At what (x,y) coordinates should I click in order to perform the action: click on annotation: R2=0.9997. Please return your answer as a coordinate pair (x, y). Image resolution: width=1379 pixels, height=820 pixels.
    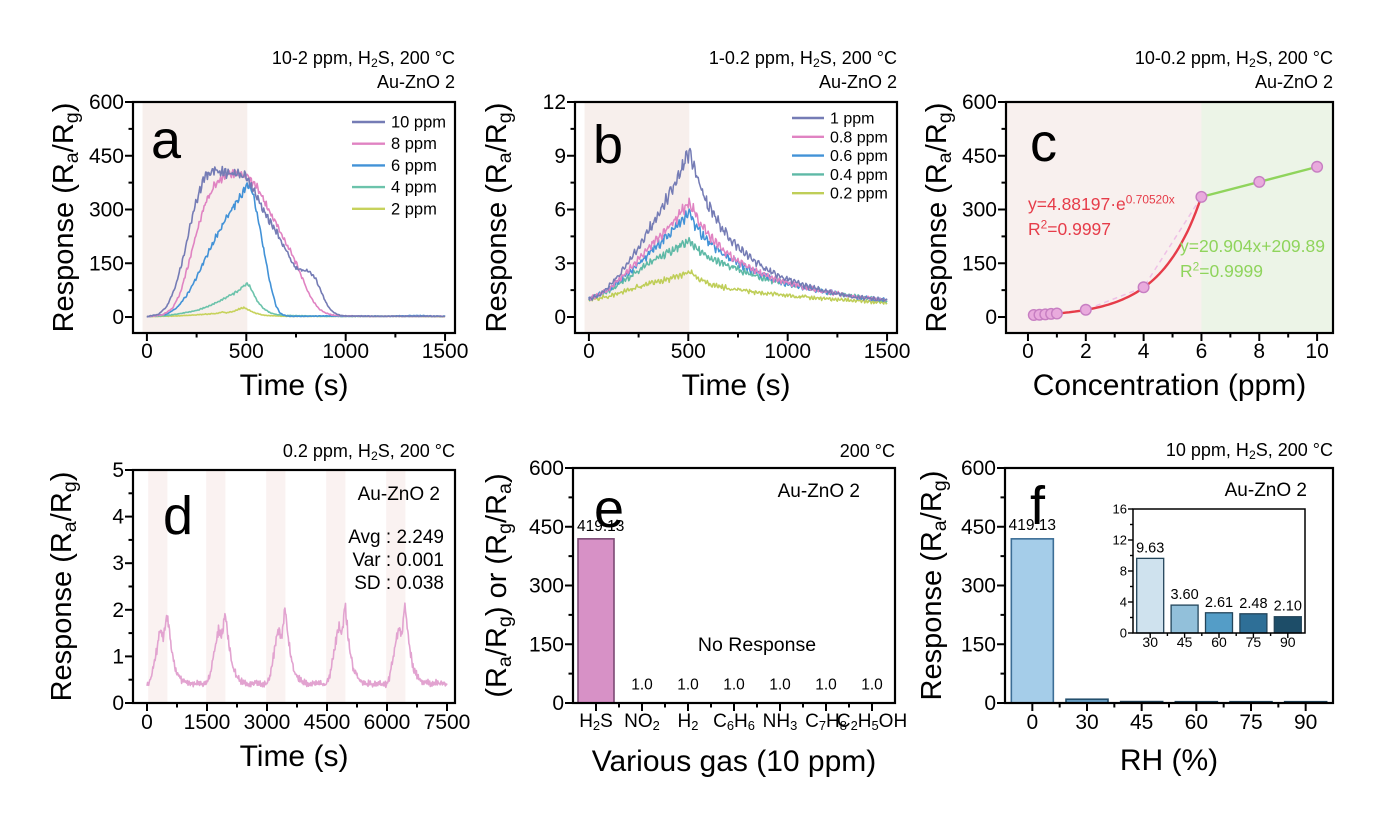
    Looking at the image, I should click on (1069, 228).